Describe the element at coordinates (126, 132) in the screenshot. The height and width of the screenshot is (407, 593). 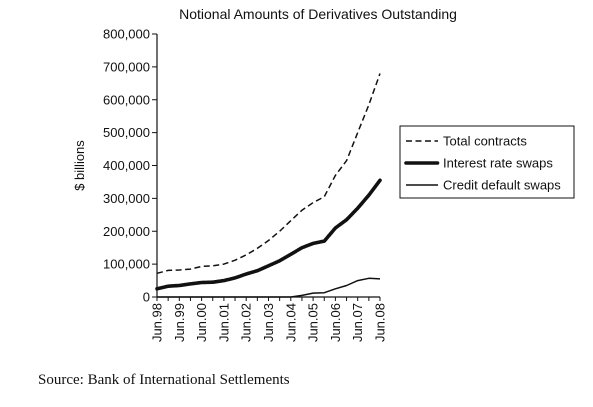
I see `y-tick-label: 500,000` at that location.